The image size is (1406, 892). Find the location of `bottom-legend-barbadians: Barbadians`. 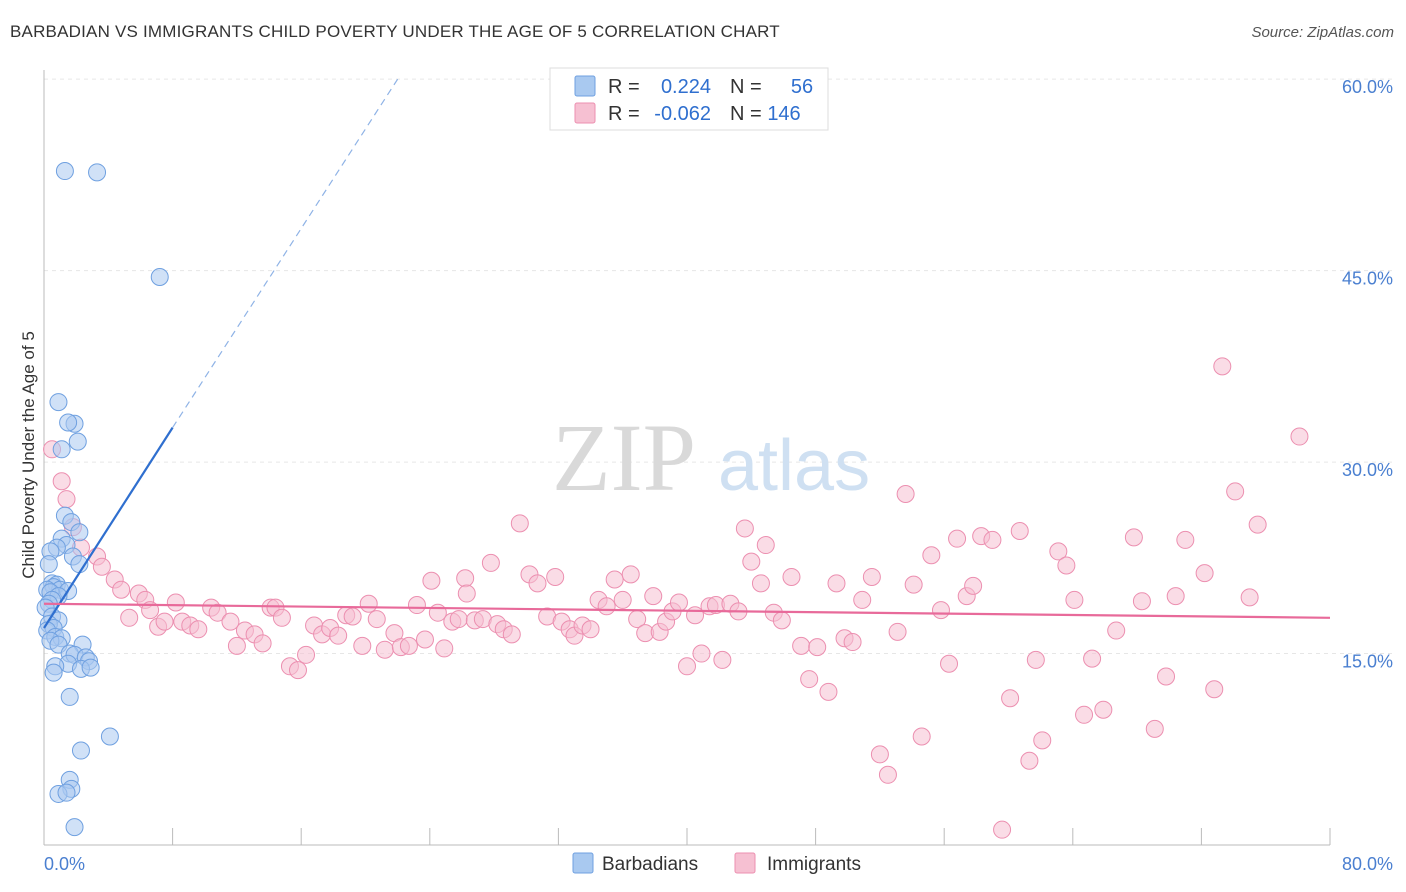

bottom-legend-barbadians: Barbadians is located at coordinates (650, 864).